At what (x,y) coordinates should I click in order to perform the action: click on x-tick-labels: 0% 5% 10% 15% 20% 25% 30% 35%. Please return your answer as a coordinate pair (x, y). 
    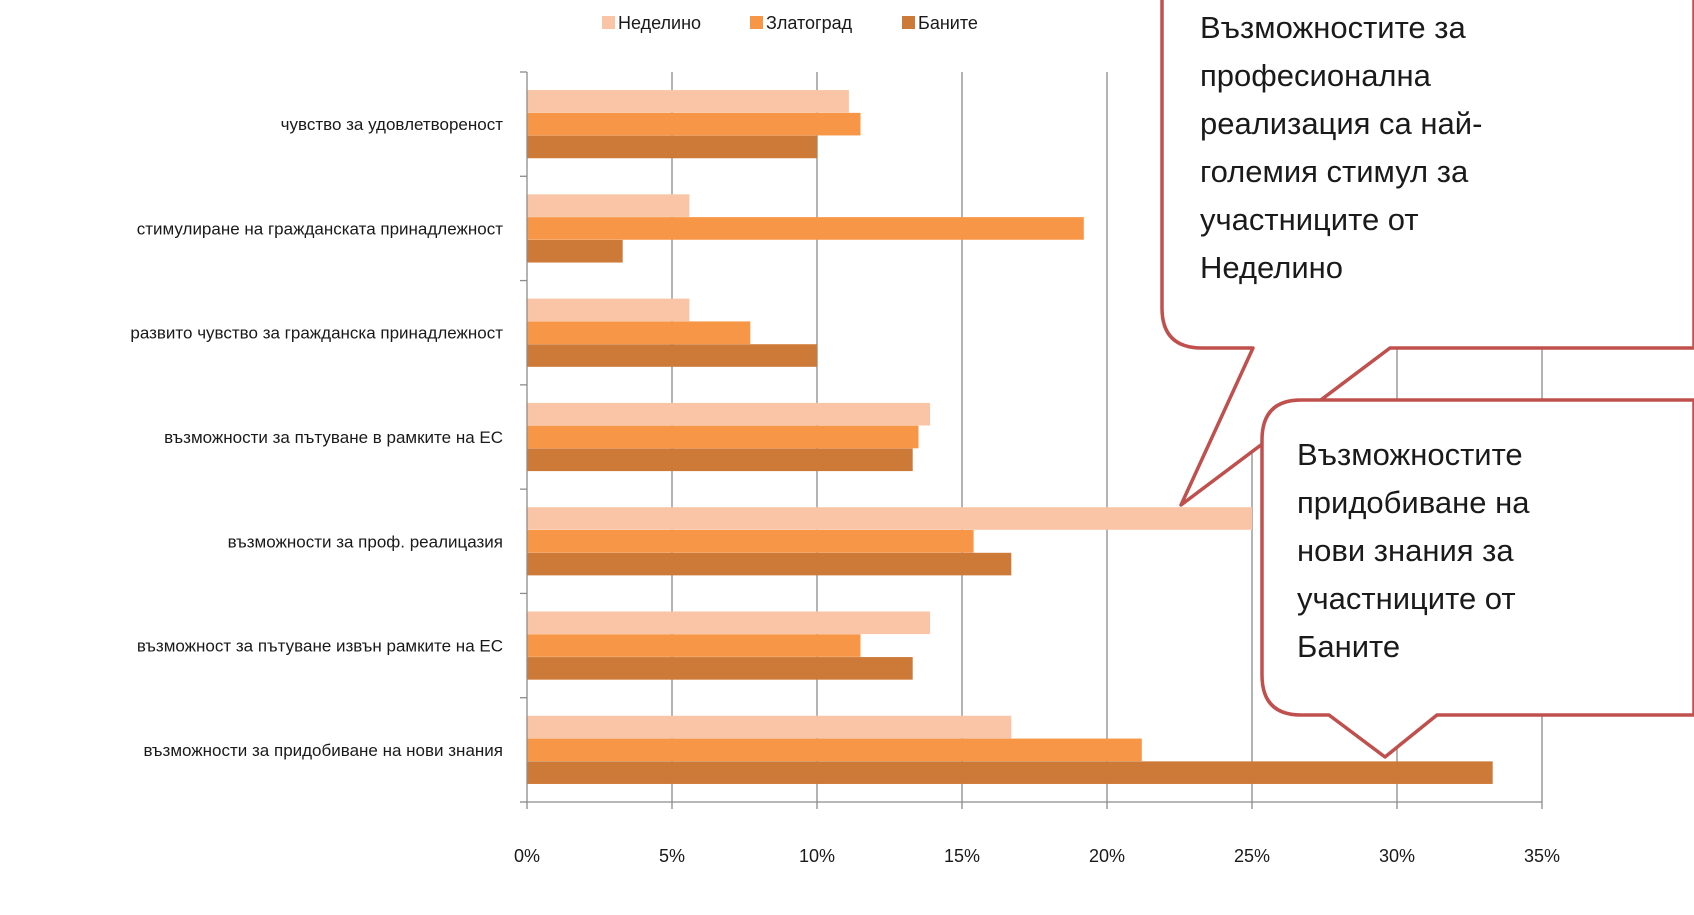
    Looking at the image, I should click on (1037, 856).